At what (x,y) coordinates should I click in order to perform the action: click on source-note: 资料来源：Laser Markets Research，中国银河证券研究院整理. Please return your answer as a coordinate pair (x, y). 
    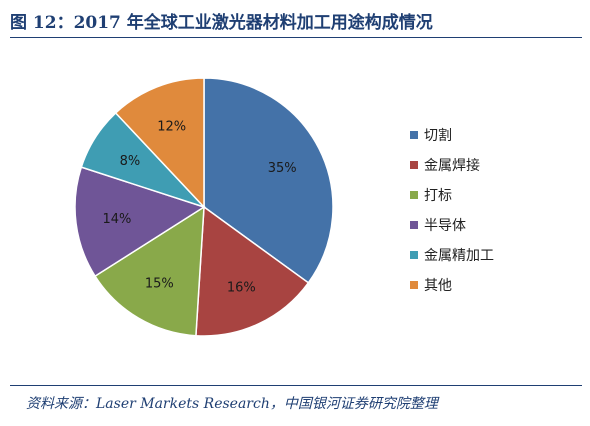
    Looking at the image, I should click on (232, 404).